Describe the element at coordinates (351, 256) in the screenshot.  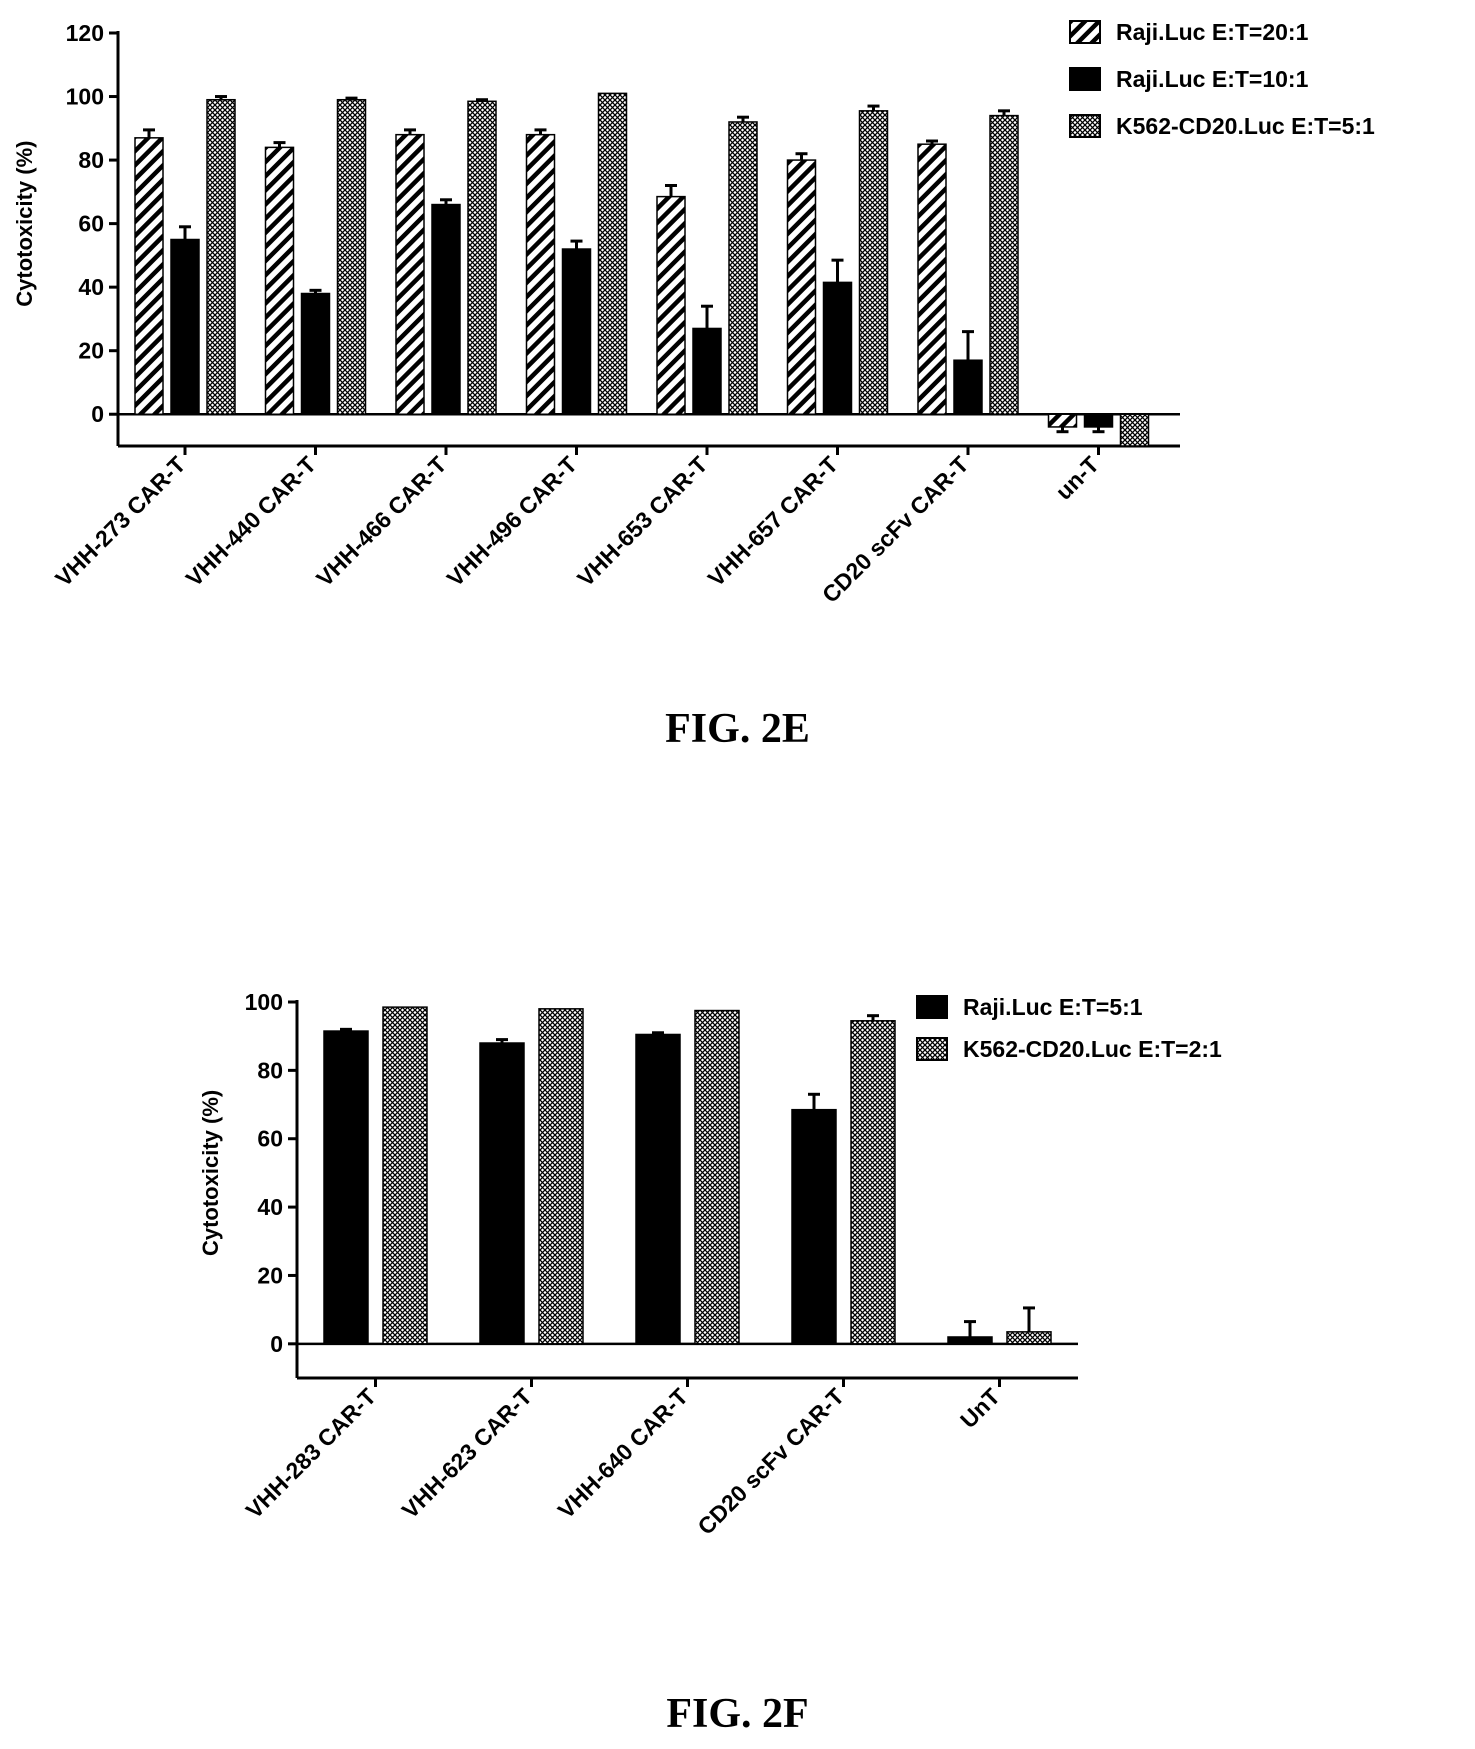
I see `bar-k562-cd20-luc-e-t-5-1-vhh-440-car-t` at that location.